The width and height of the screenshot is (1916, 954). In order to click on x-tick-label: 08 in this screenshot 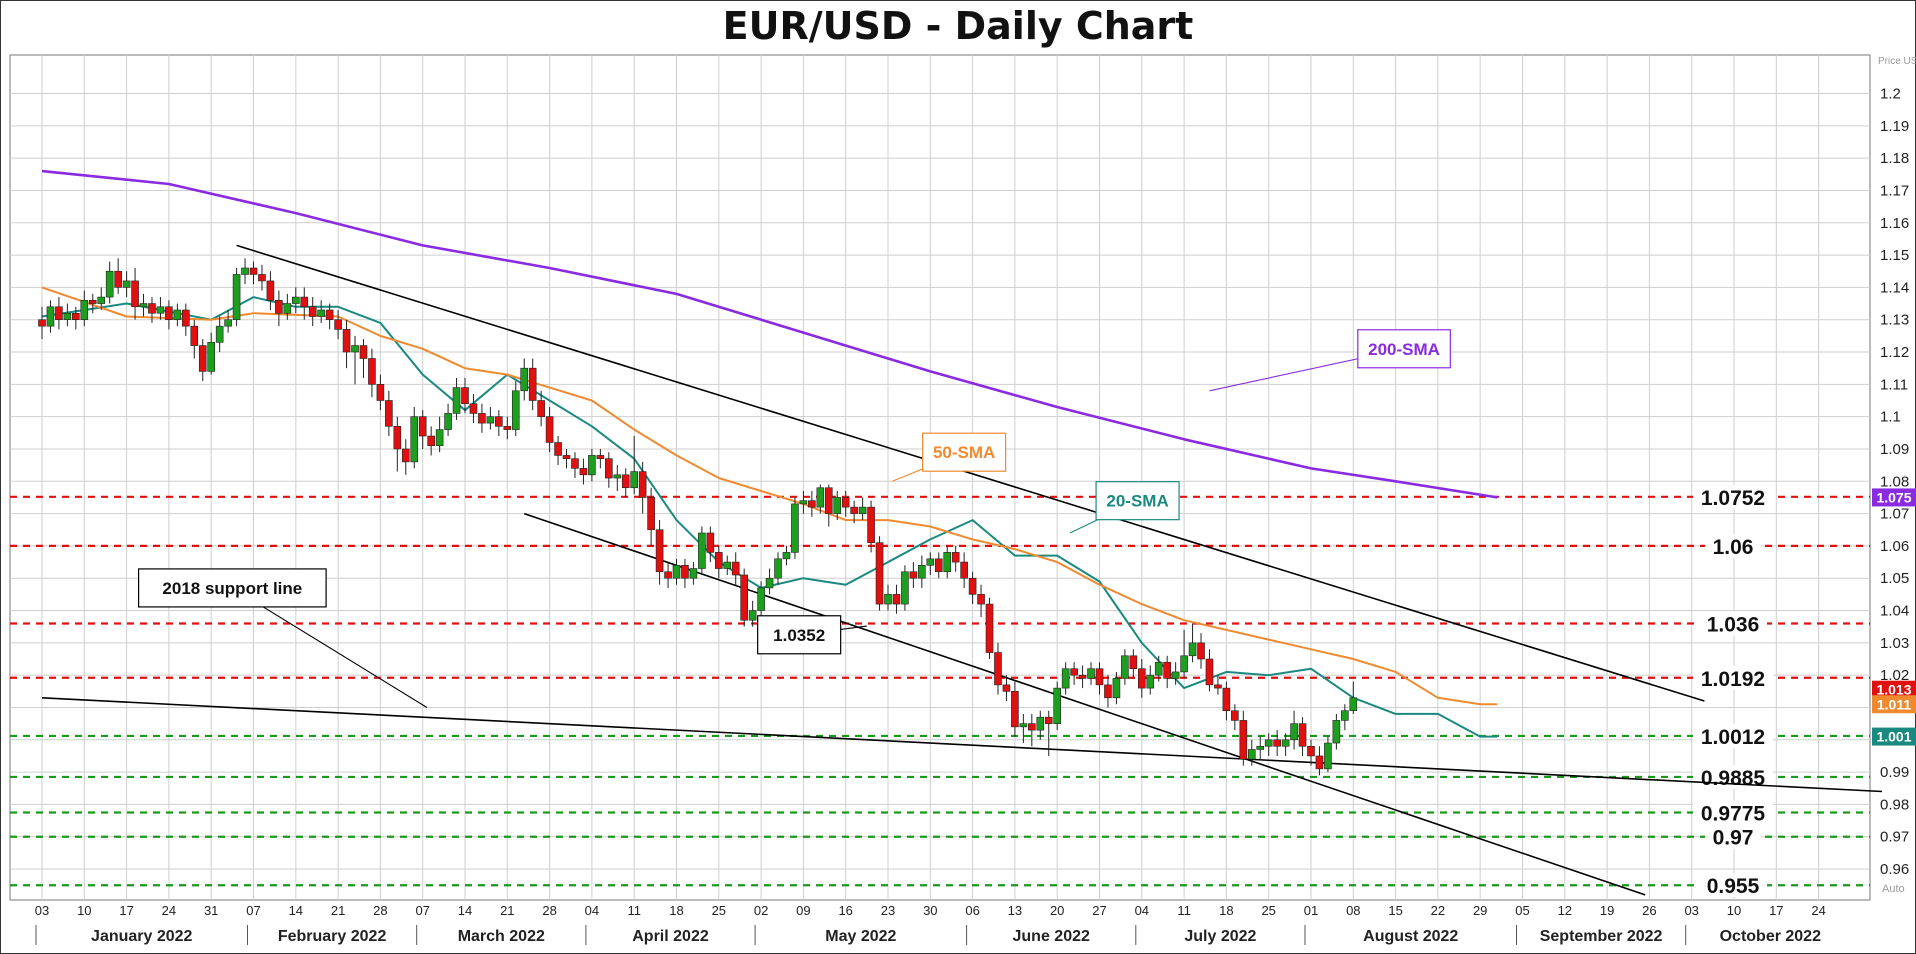, I will do `click(1353, 910)`.